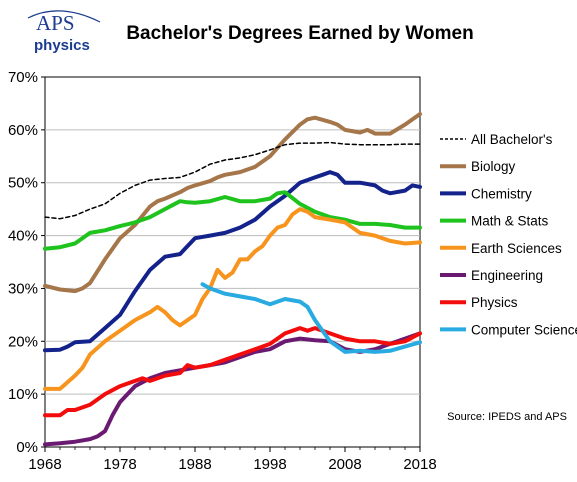  What do you see at coordinates (27, 447) in the screenshot?
I see `y-tick-label: 0%` at bounding box center [27, 447].